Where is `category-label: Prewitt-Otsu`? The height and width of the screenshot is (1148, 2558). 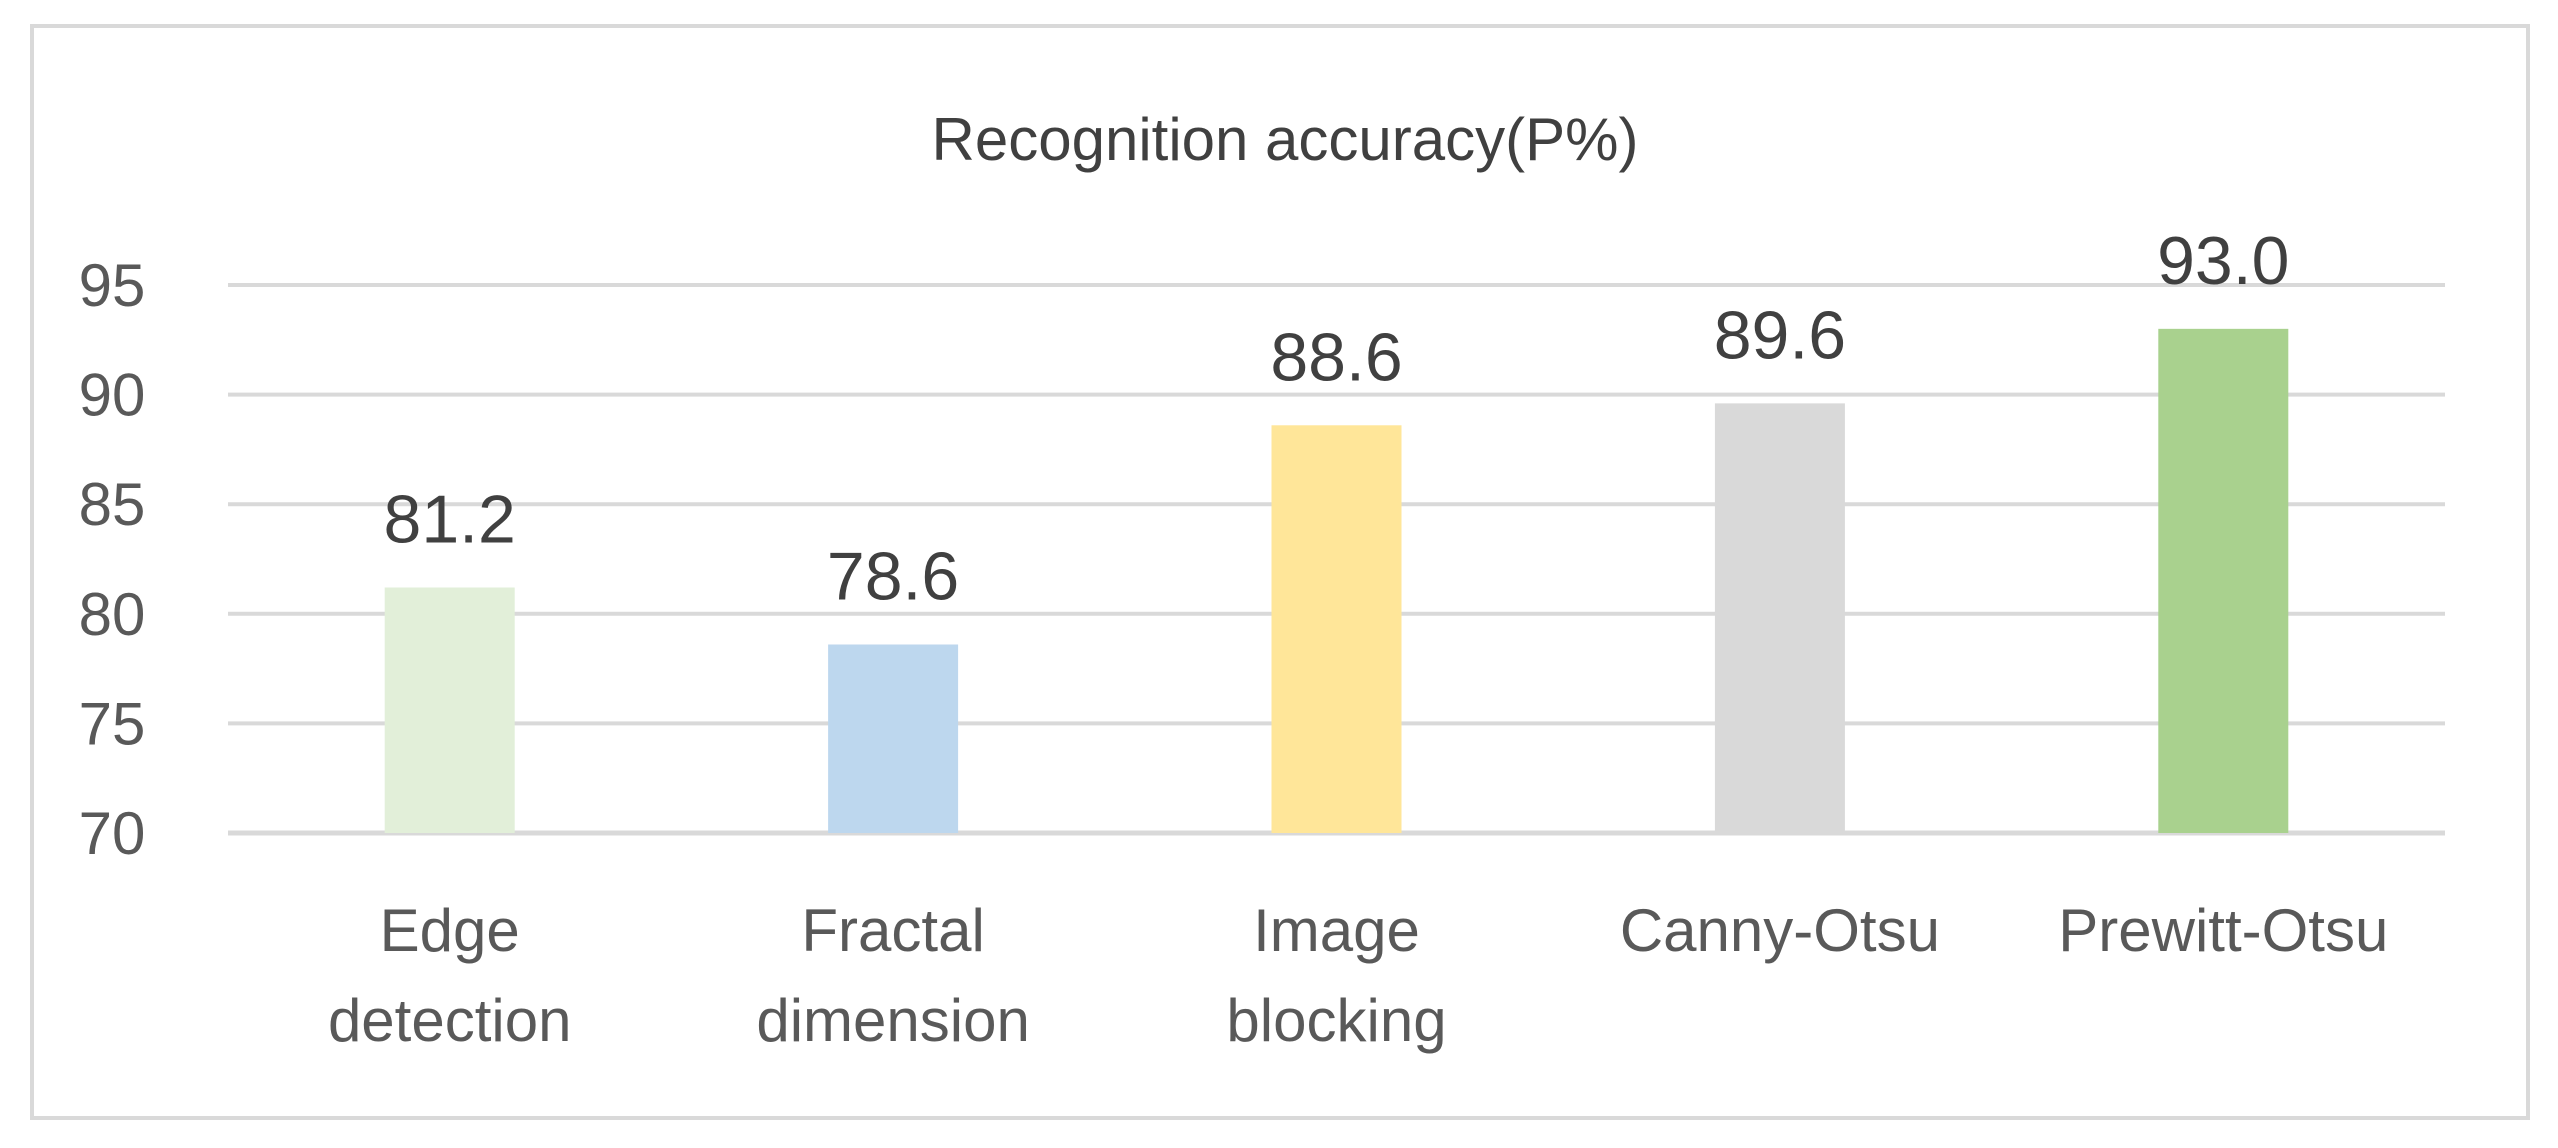 category-label: Prewitt-Otsu is located at coordinates (2223, 930).